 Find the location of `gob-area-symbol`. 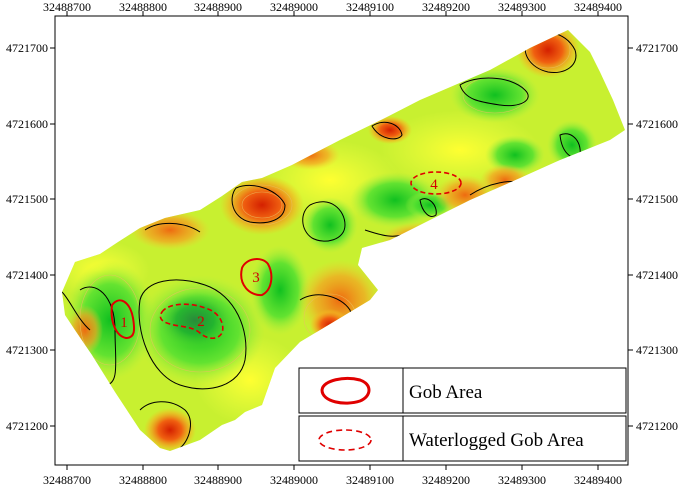

gob-area-symbol is located at coordinates (345, 390).